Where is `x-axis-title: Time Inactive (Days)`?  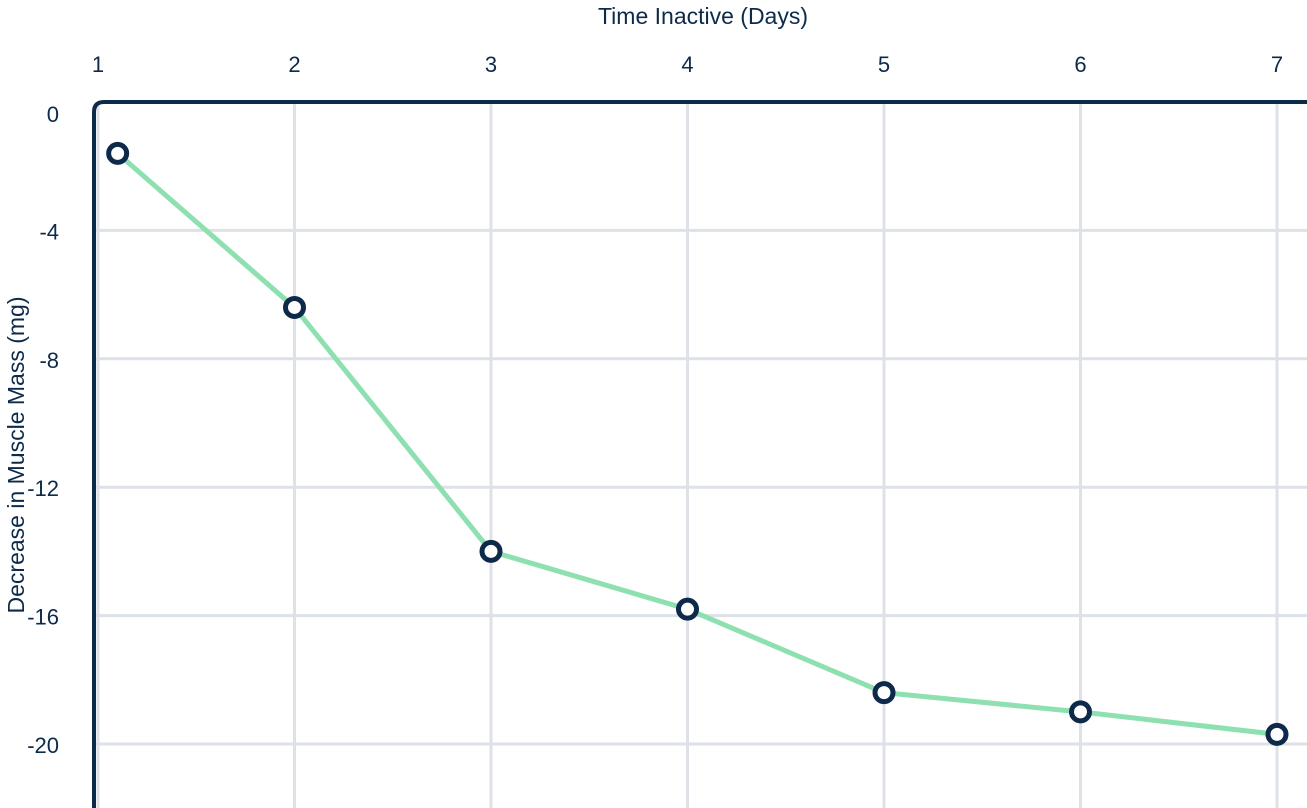 x-axis-title: Time Inactive (Days) is located at coordinates (703, 16).